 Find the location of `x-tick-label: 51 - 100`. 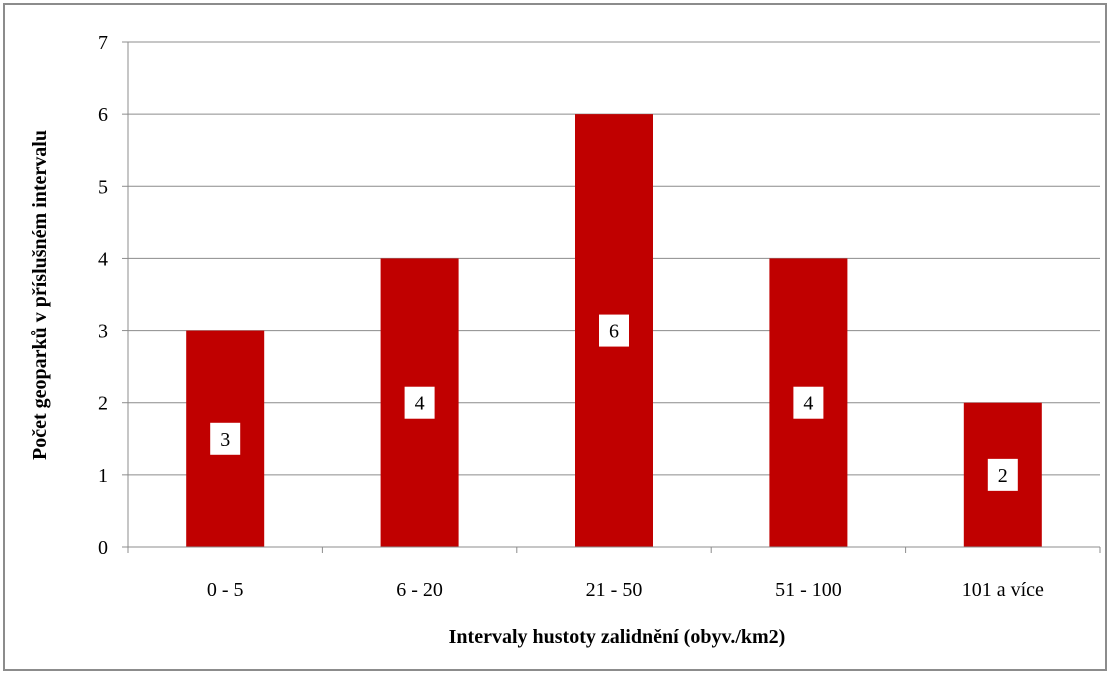

x-tick-label: 51 - 100 is located at coordinates (808, 590).